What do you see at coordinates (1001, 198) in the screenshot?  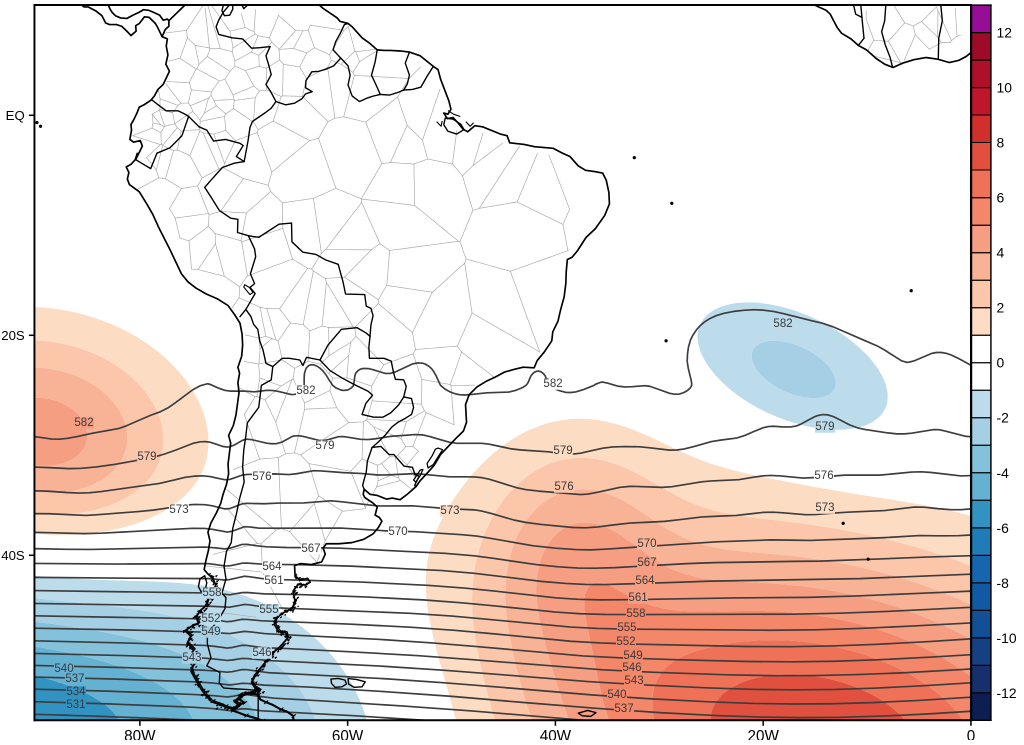 I see `svg-text: 6` at bounding box center [1001, 198].